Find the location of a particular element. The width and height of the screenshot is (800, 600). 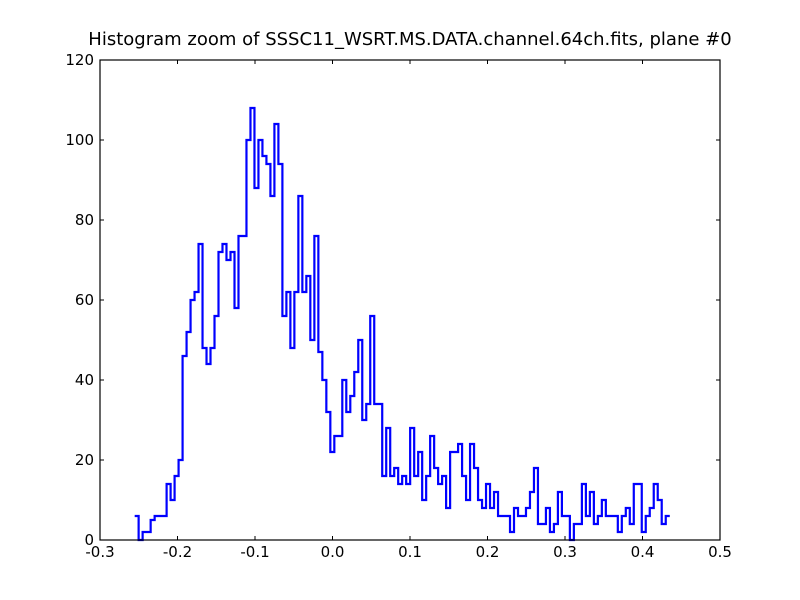

y-tick-label: 120 is located at coordinates (79, 60).